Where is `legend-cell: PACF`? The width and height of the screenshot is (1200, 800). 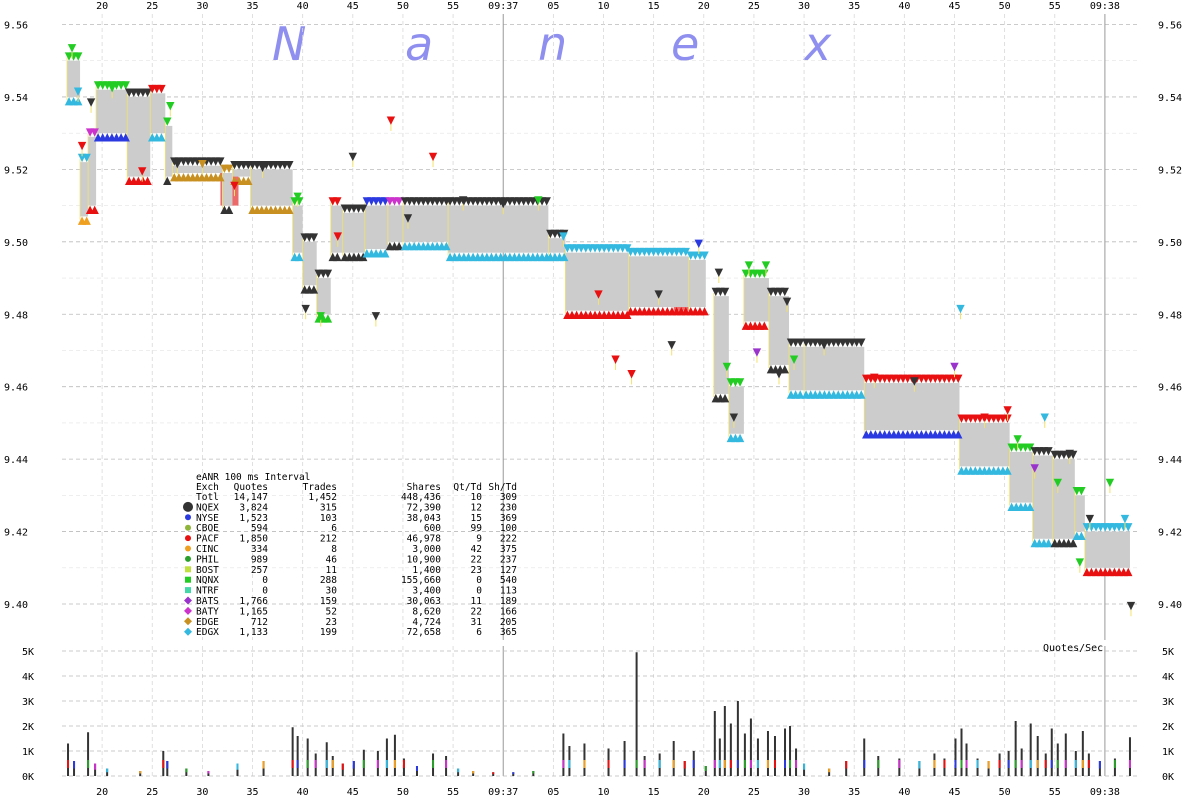
legend-cell: PACF is located at coordinates (207, 539).